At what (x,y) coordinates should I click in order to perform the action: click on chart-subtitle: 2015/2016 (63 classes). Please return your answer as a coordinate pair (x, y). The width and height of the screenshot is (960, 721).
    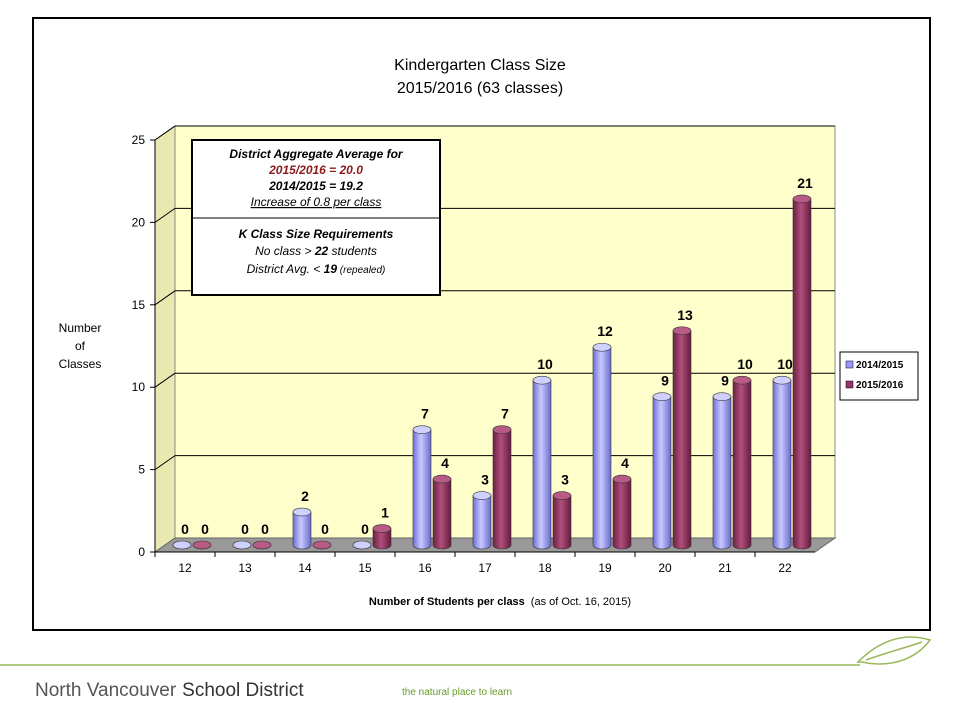
    Looking at the image, I should click on (480, 88).